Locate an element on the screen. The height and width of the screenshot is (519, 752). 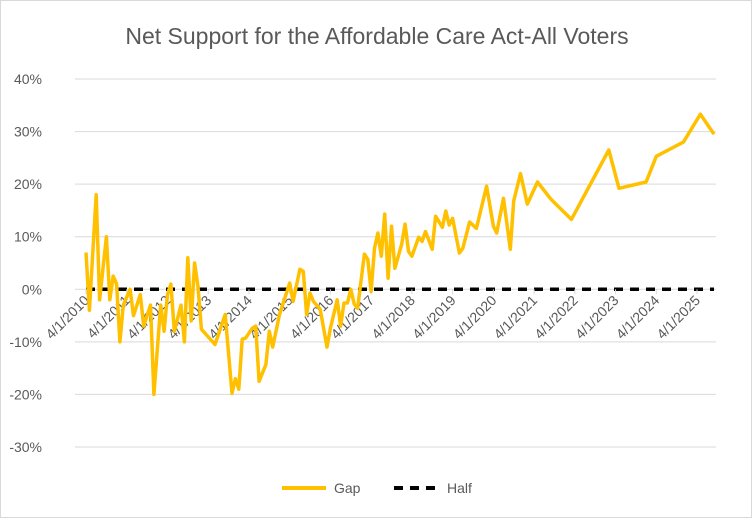
legend-gap-label: Gap is located at coordinates (347, 488).